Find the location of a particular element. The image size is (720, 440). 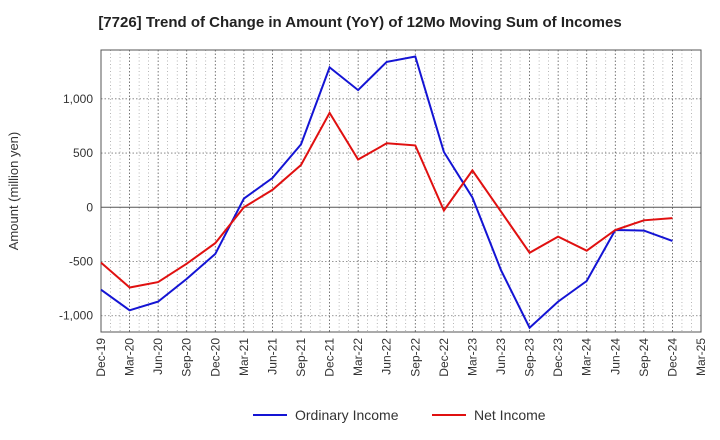

x-tick-label: Sep-24 is located at coordinates (644, 357).